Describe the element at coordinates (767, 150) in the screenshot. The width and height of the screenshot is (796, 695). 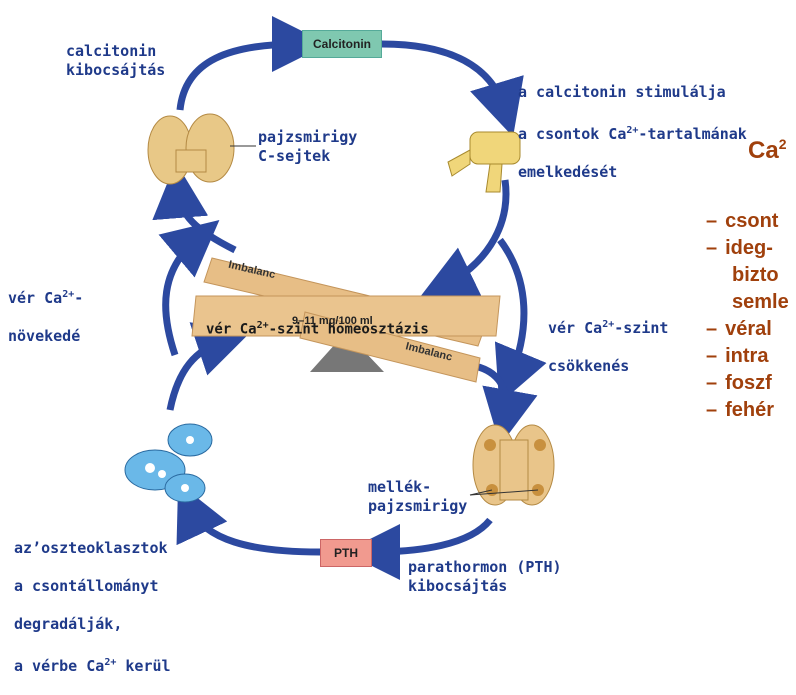
I see `right-panel-title: Ca2` at that location.